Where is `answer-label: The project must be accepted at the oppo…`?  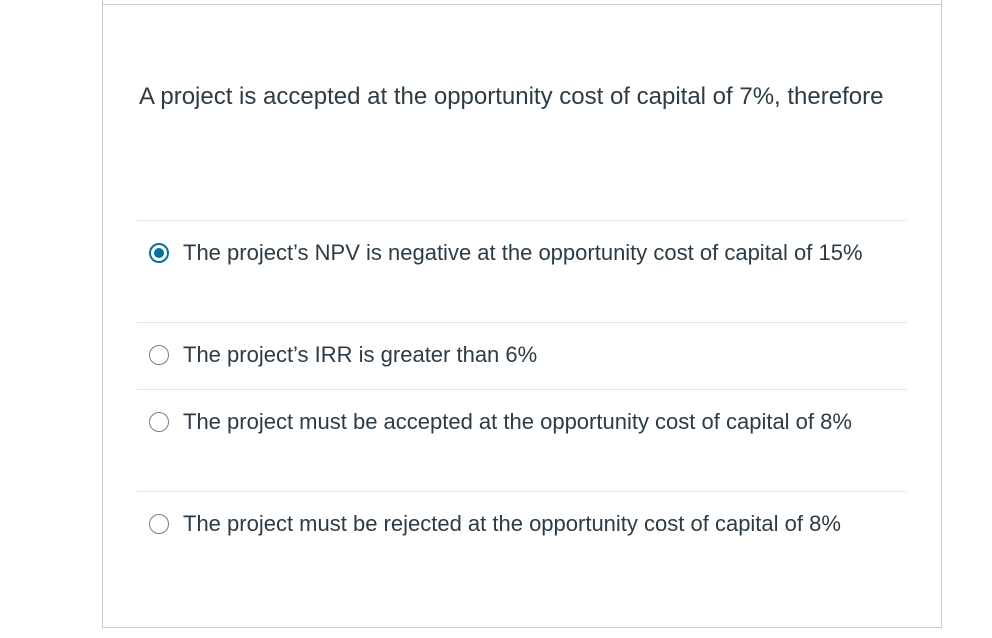
answer-label: The project must be accepted at the oppo… is located at coordinates (517, 421).